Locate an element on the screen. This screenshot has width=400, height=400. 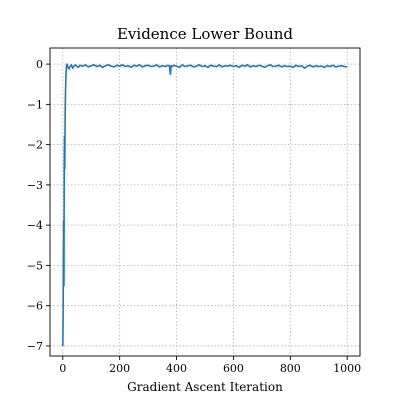
x-axis-ticks: 0 200 400 600 800 1000 is located at coordinates (210, 365).